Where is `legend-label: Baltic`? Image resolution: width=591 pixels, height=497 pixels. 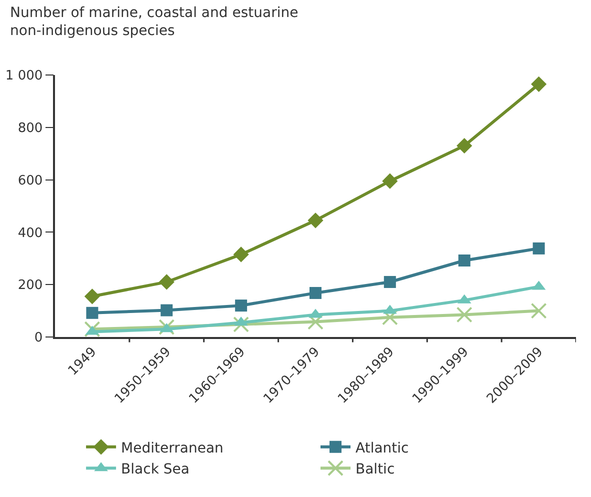 legend-label: Baltic is located at coordinates (375, 470).